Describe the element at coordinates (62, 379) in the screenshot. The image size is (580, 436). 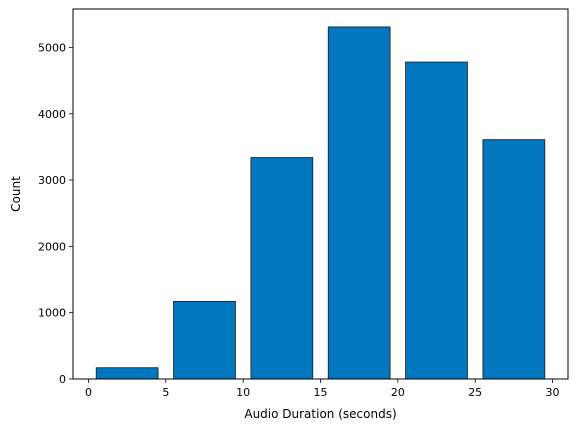
I see `y-tick-label-0: 0` at that location.